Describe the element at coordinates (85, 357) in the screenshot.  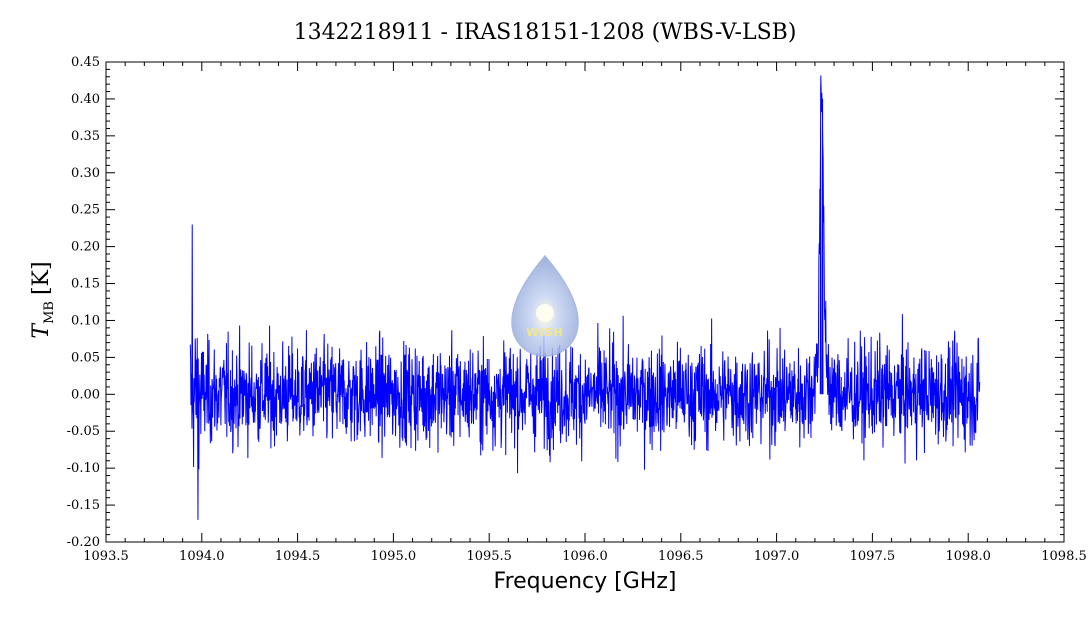
I see `y-tick-label: 0.05` at that location.